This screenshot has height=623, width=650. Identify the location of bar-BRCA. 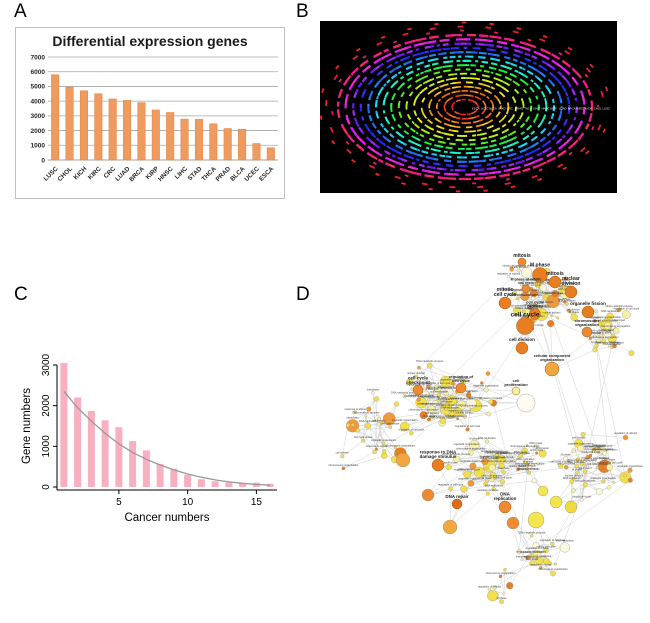
(141, 131).